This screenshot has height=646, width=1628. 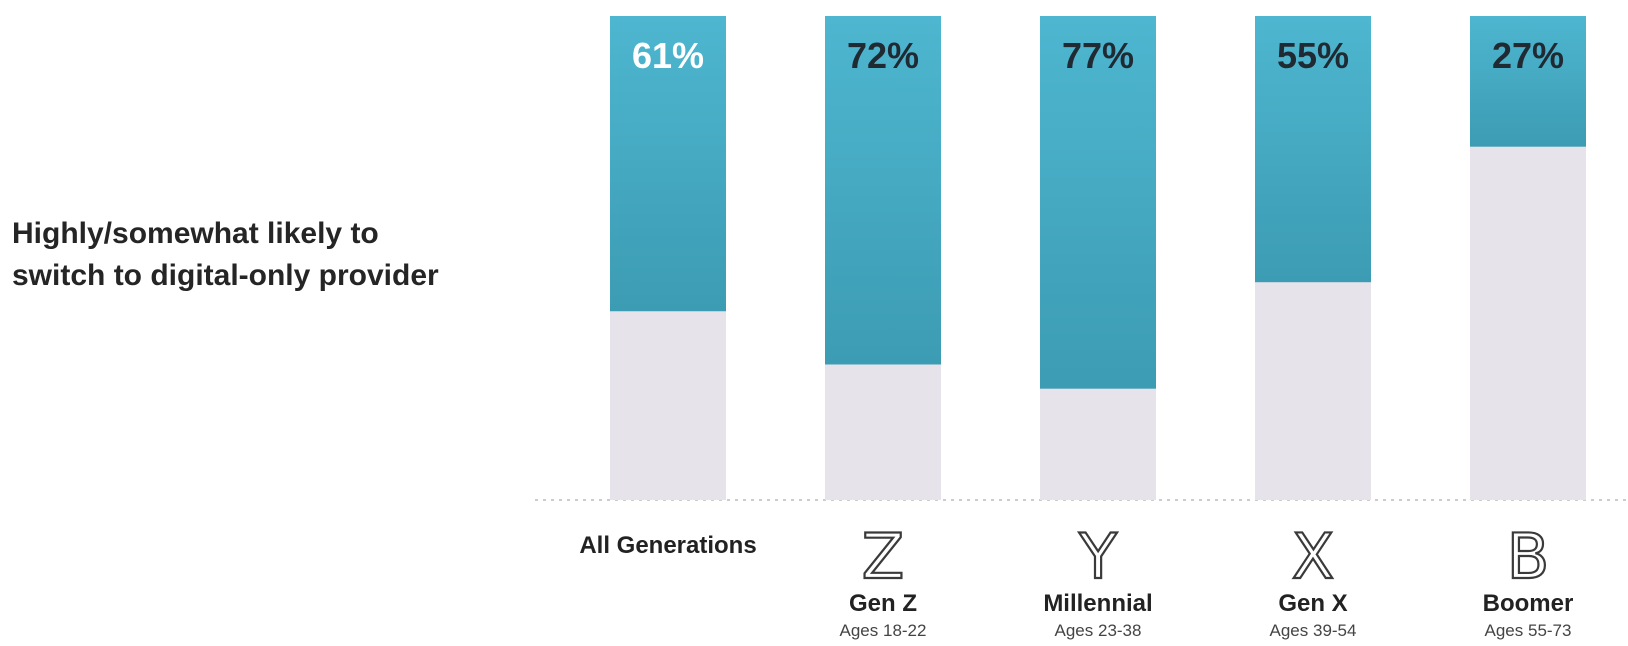 What do you see at coordinates (1528, 630) in the screenshot?
I see `category-ages-boomer: Ages 55-73` at bounding box center [1528, 630].